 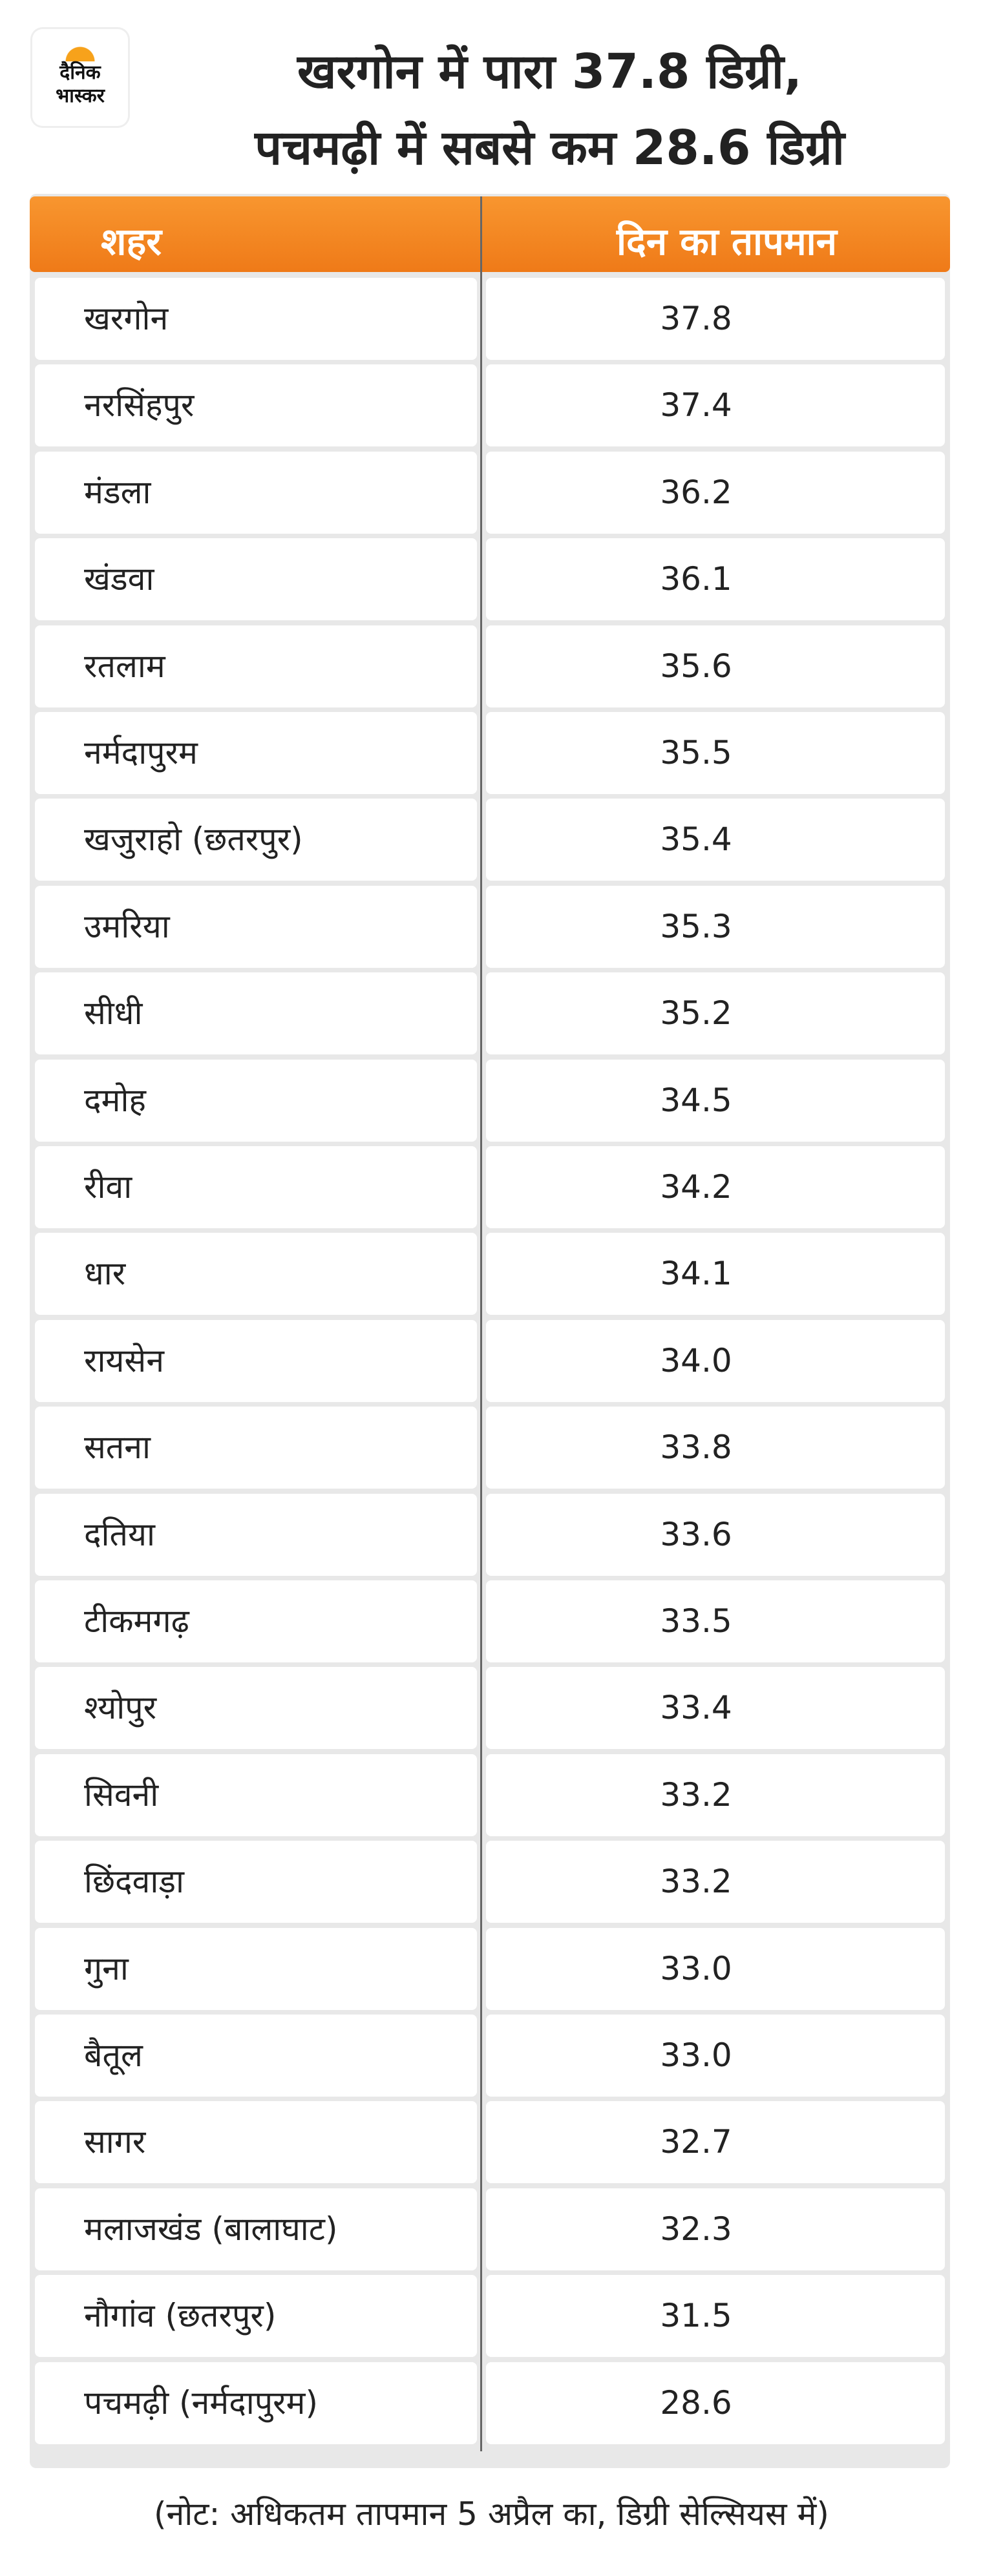 I want to click on table-row: धार 34.1, so click(x=490, y=1274).